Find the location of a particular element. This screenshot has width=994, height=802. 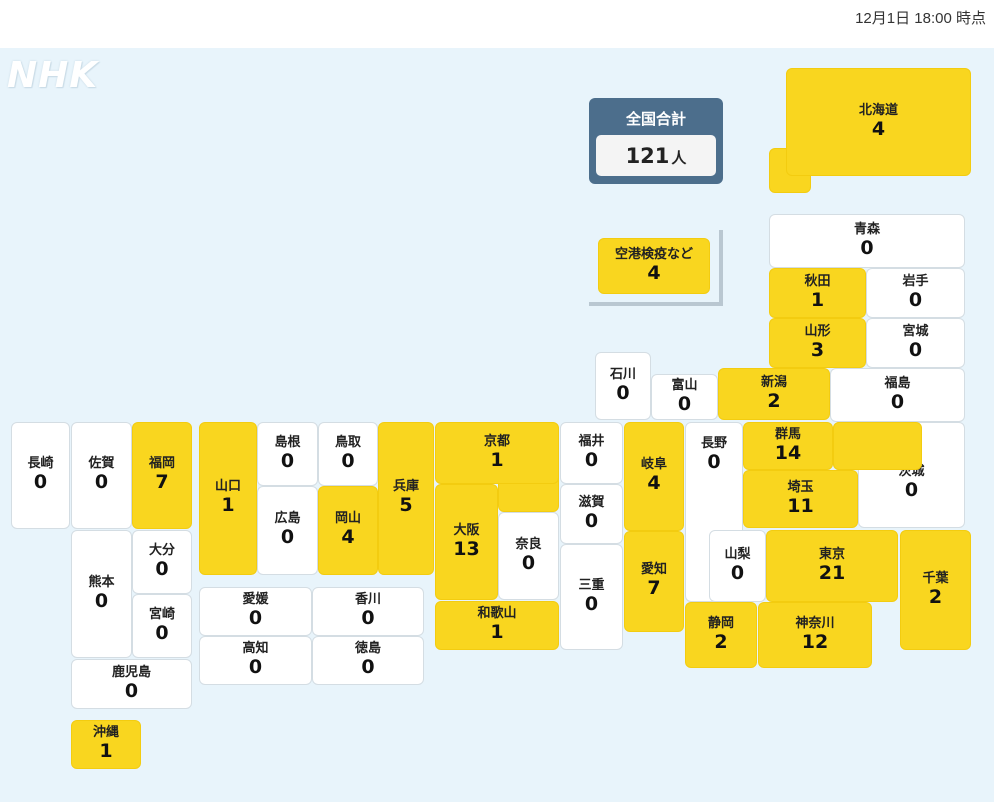

pref-name: 京都 is located at coordinates (496, 441).